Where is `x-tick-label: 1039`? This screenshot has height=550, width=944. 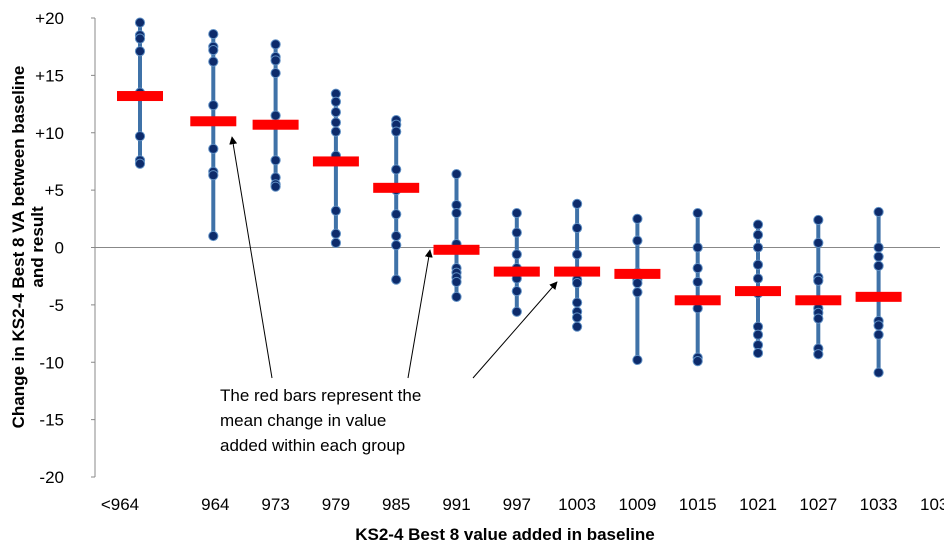
x-tick-label: 1039 is located at coordinates (932, 504).